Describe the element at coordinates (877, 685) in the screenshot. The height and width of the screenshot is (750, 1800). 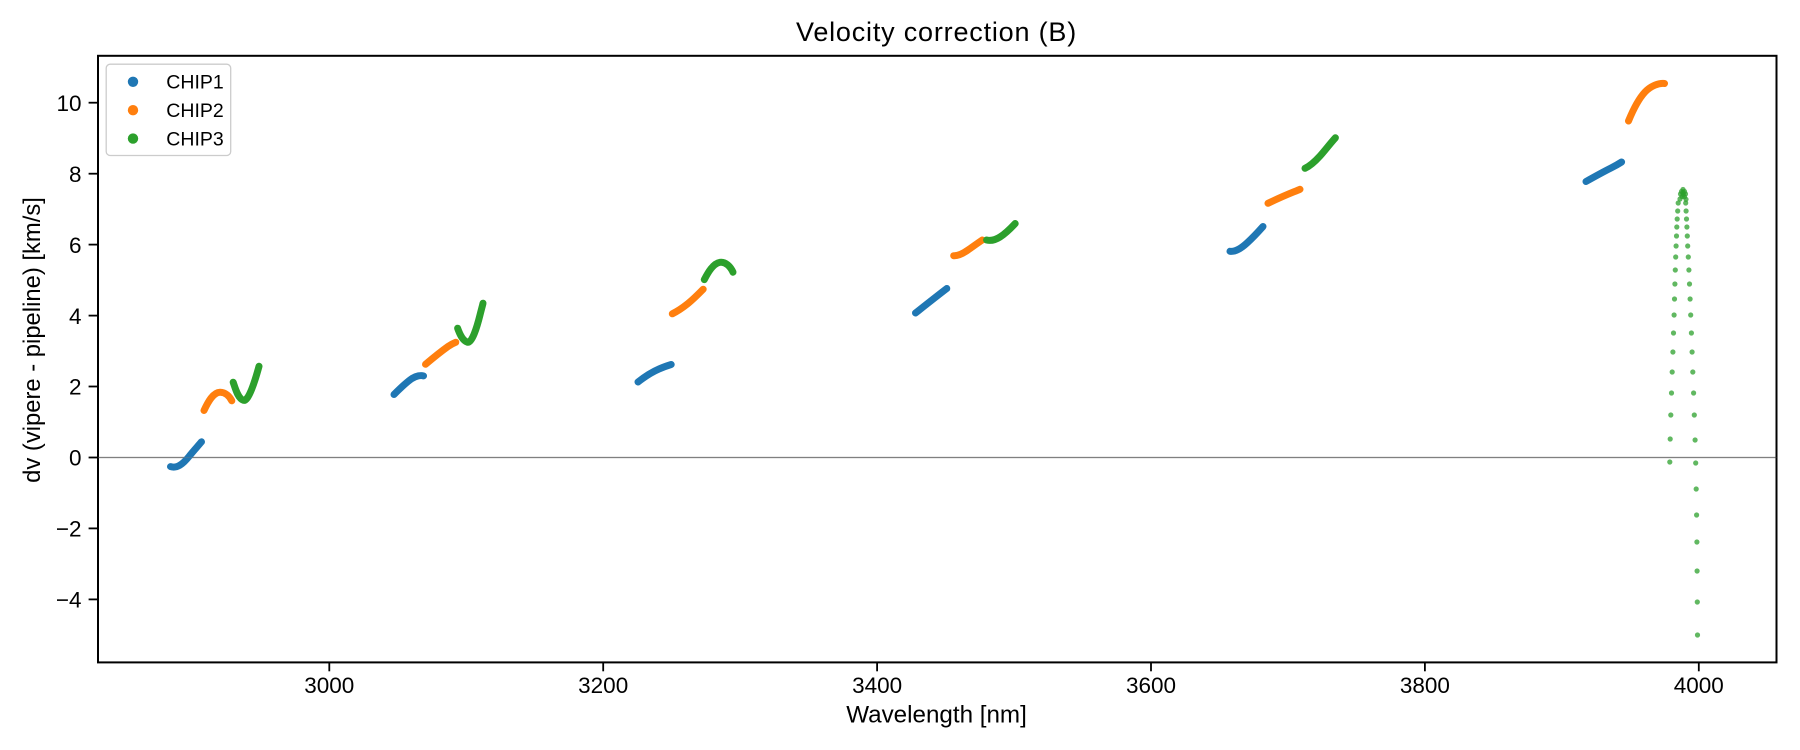
I see `svg-text: 3400` at that location.